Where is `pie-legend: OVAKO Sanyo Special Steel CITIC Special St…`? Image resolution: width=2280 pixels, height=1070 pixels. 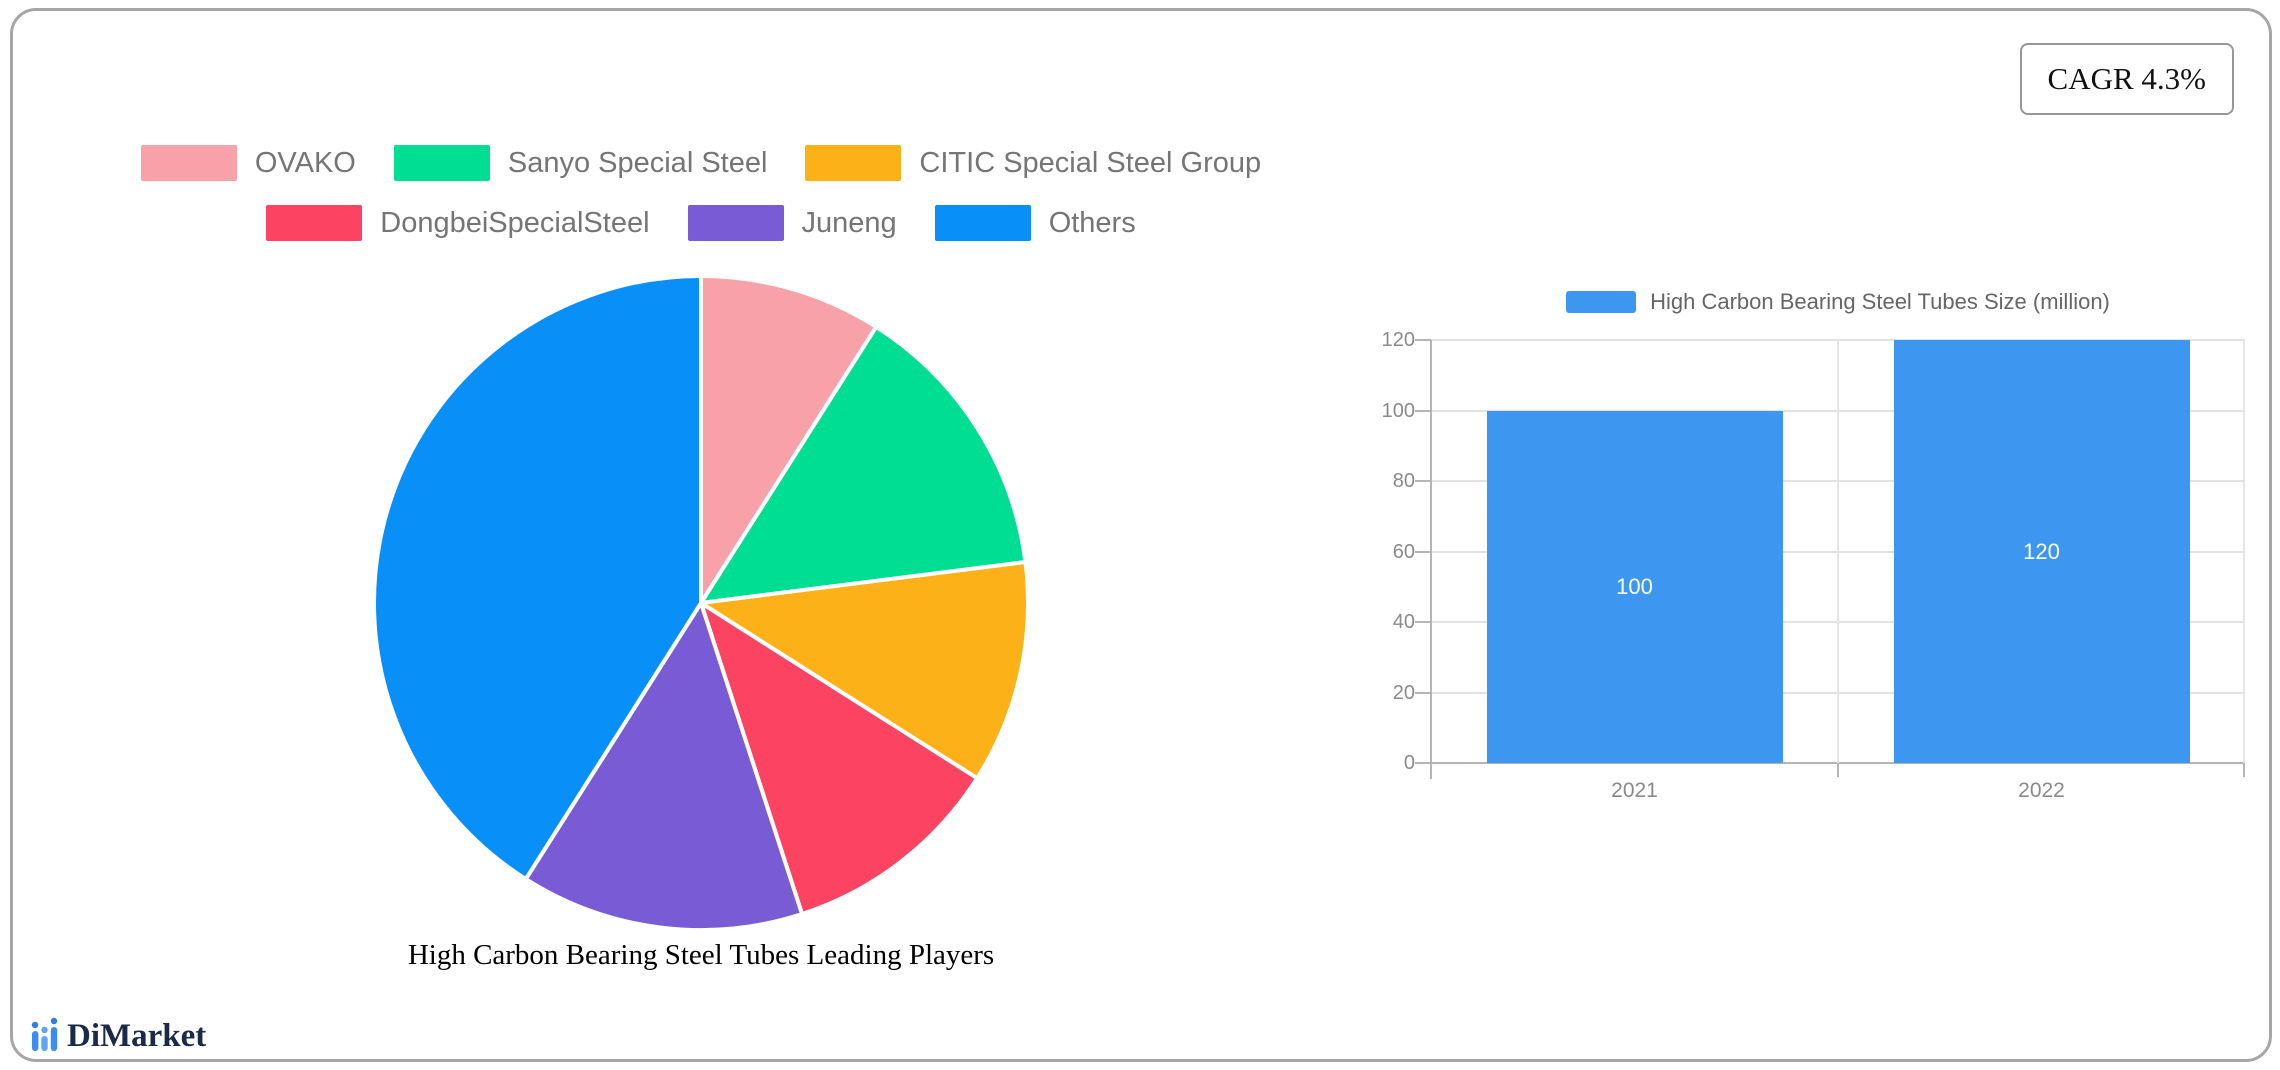
pie-legend: OVAKO Sanyo Special Steel CITIC Special St… is located at coordinates (701, 193).